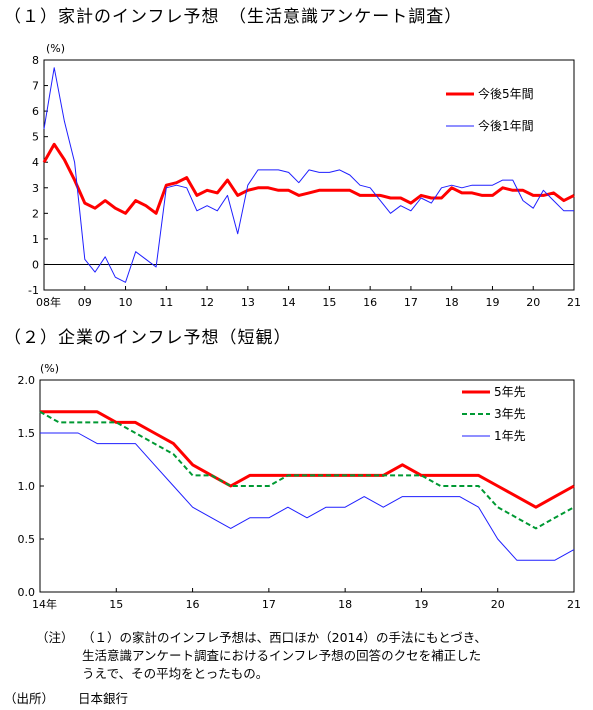  I want to click on legend-label: 3年先, so click(510, 414).